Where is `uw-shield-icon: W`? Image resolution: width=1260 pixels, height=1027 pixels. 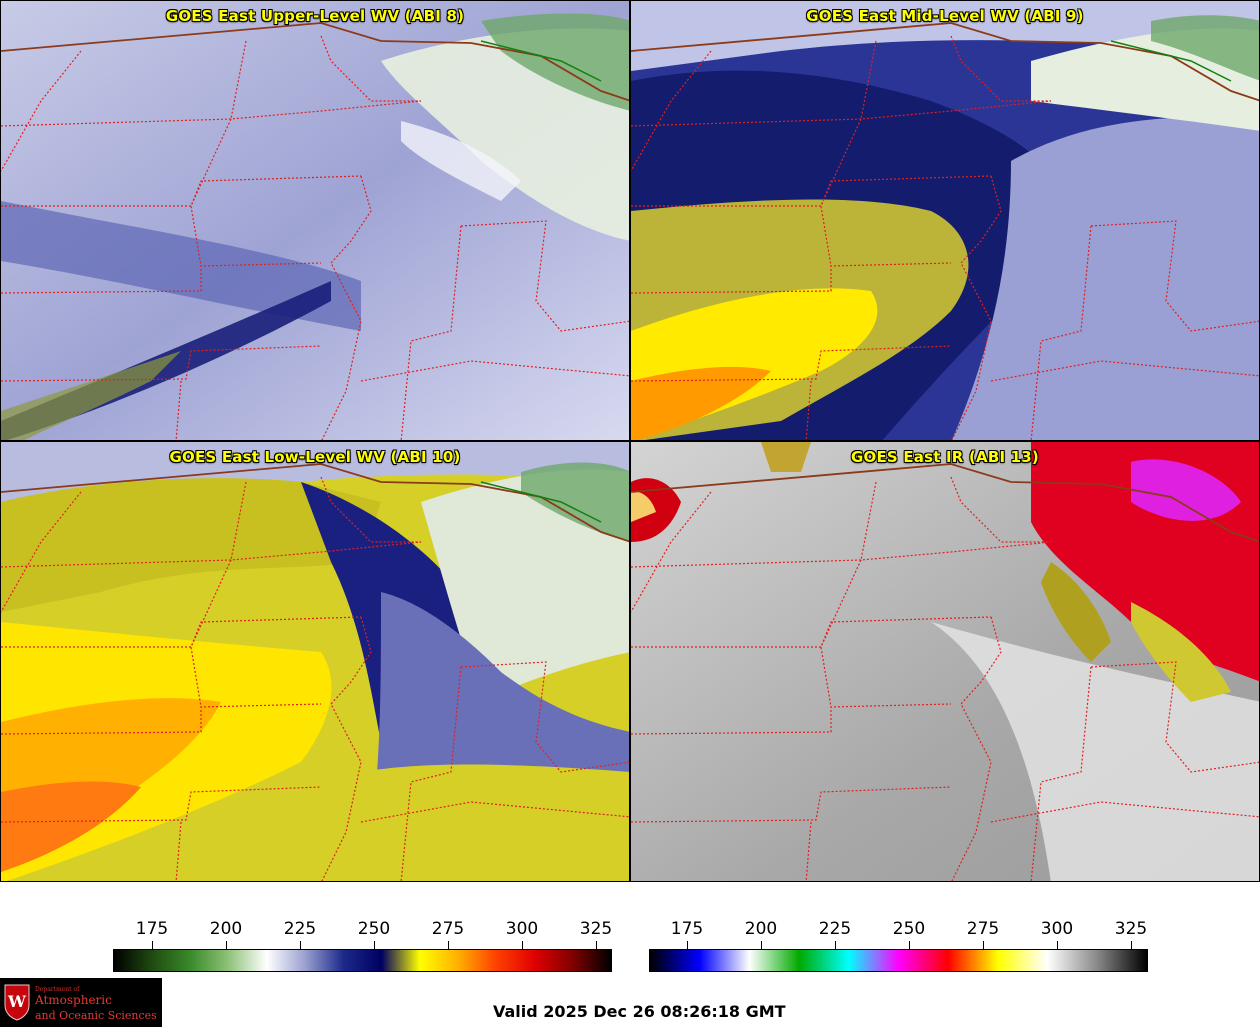 uw-shield-icon: W is located at coordinates (17, 1002).